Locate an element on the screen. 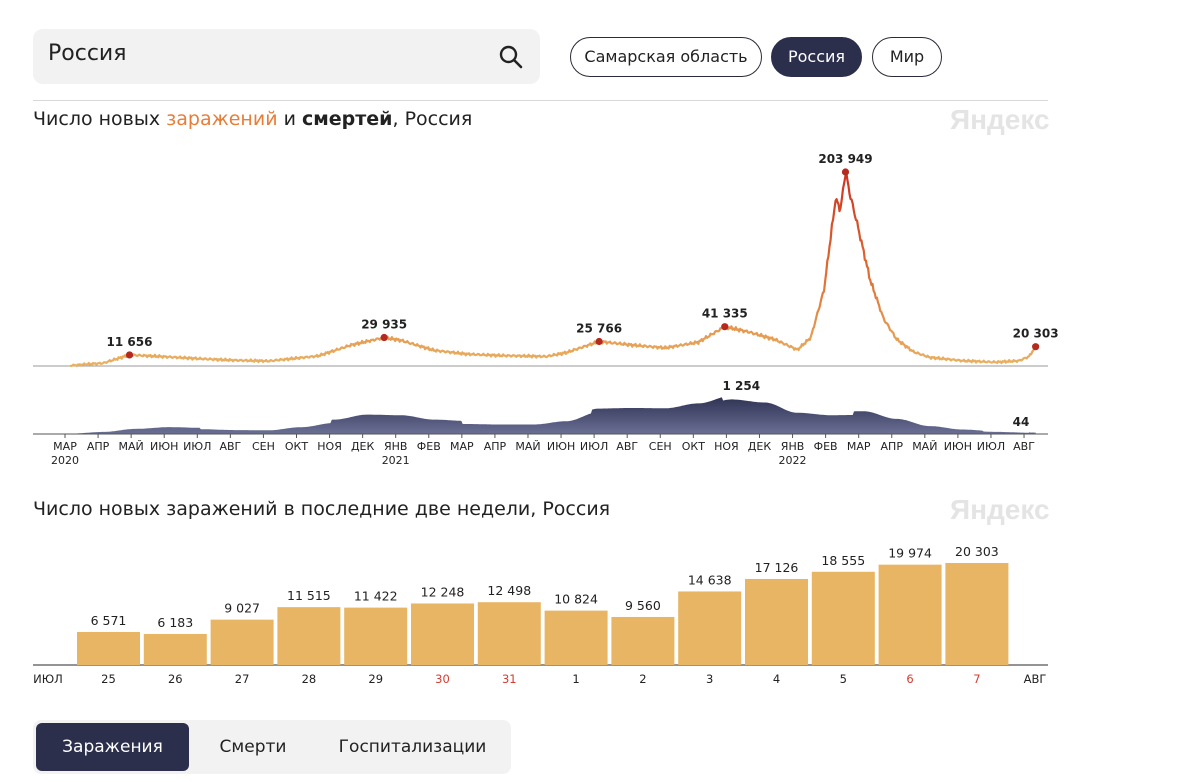  infections-point-label: 29 935 is located at coordinates (384, 325).